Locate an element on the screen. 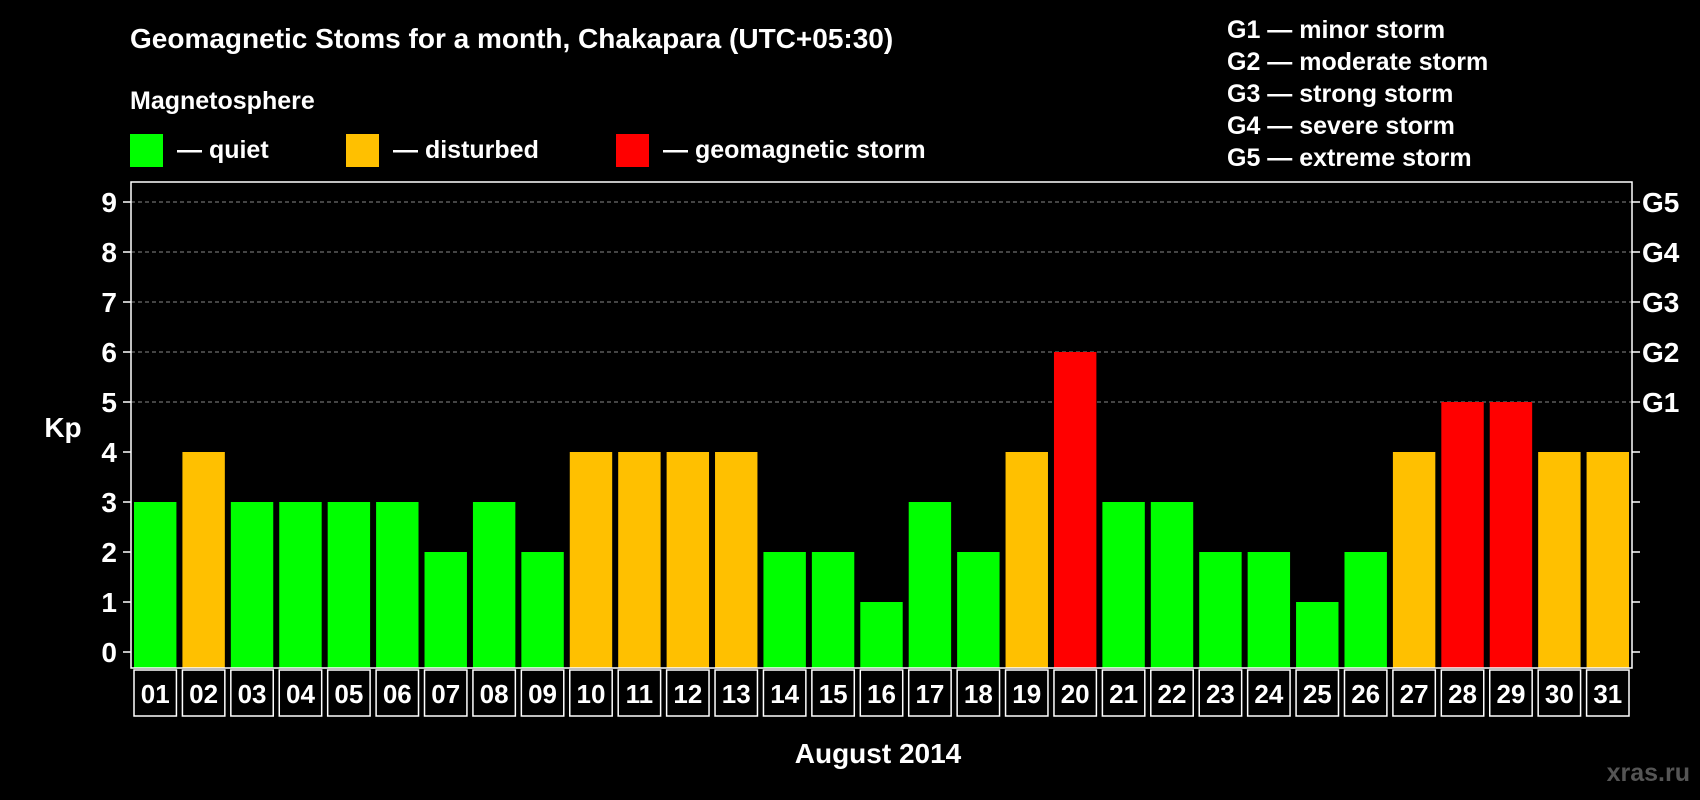 The width and height of the screenshot is (1700, 800). x-tick-14: 14 is located at coordinates (784, 694).